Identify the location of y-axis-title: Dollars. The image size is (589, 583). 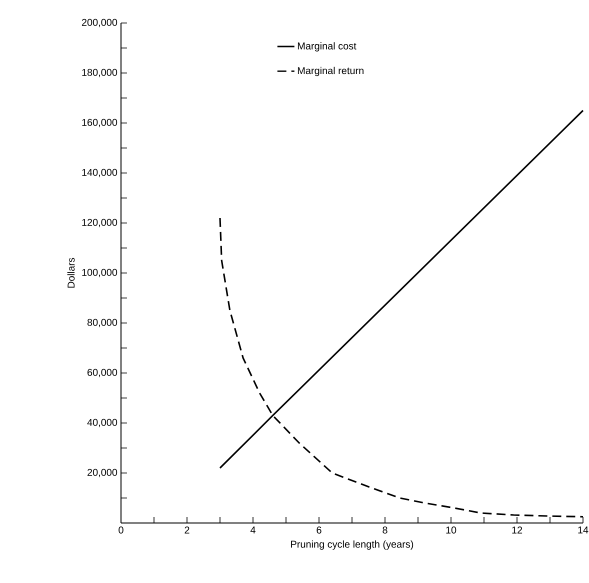
(71, 273).